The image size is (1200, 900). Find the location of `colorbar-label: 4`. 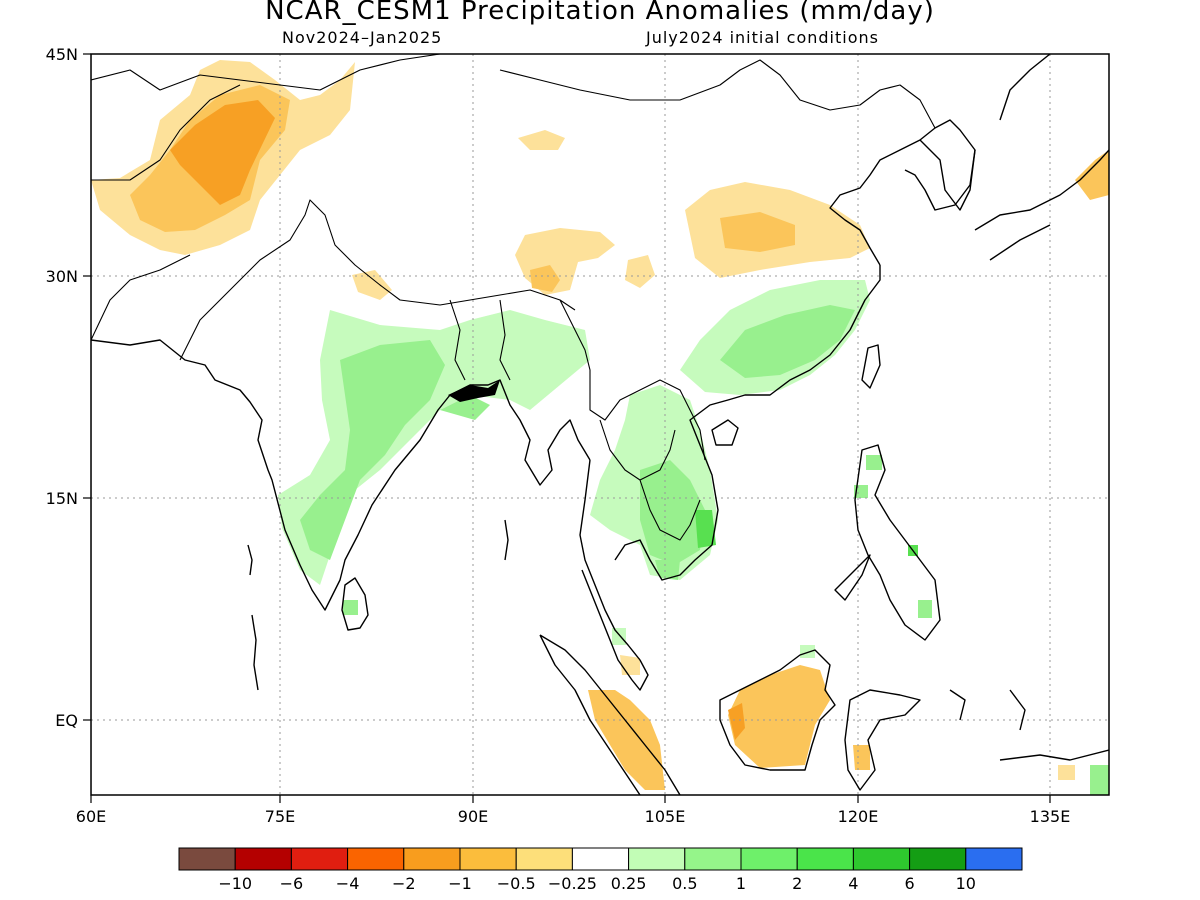

colorbar-label: 4 is located at coordinates (853, 883).